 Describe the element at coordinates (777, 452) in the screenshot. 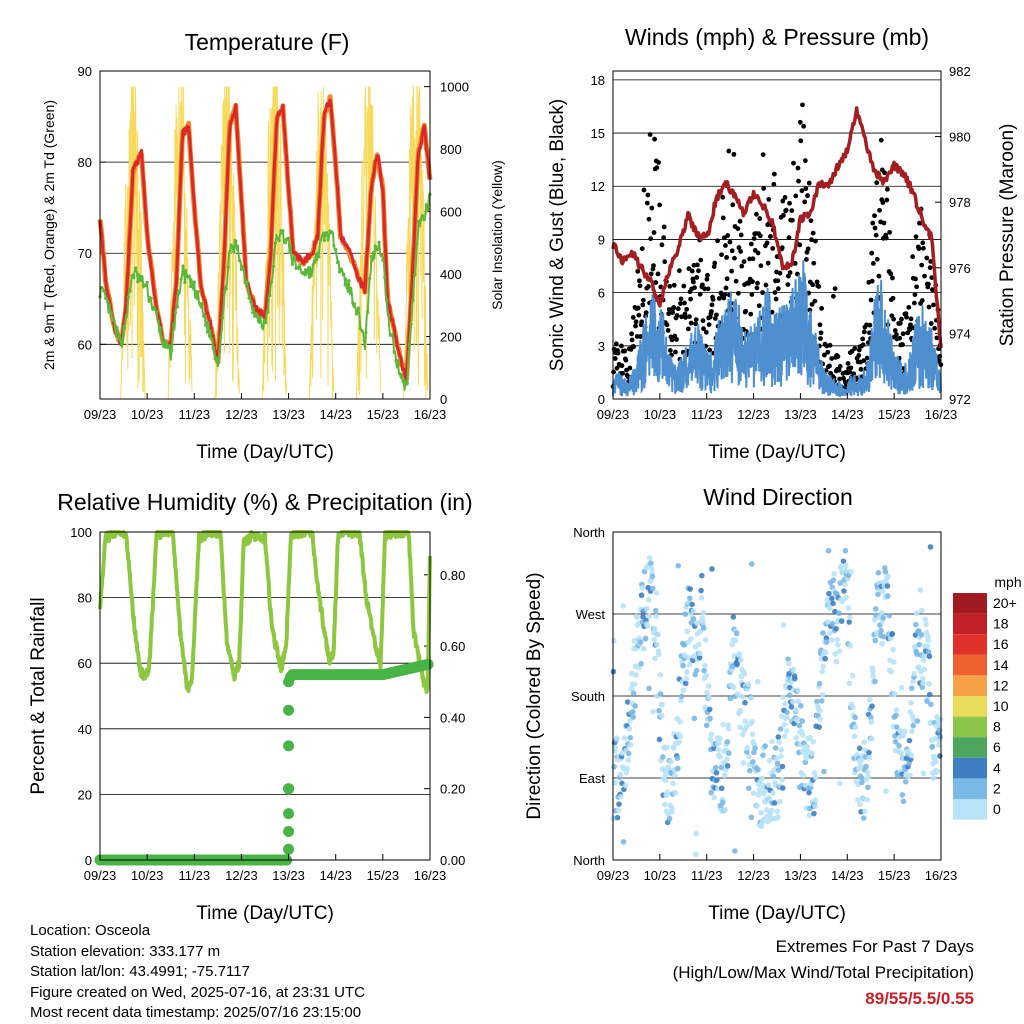

I see `wind-xlabel: Time (Day/UTC)` at that location.